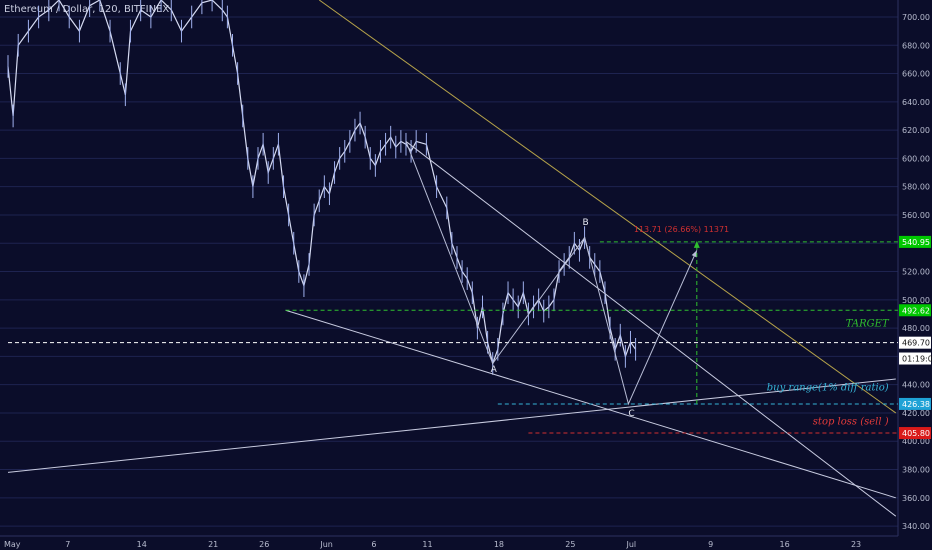 This screenshot has height=550, width=932. I want to click on price-badge-label-2: 469.70, so click(916, 343).